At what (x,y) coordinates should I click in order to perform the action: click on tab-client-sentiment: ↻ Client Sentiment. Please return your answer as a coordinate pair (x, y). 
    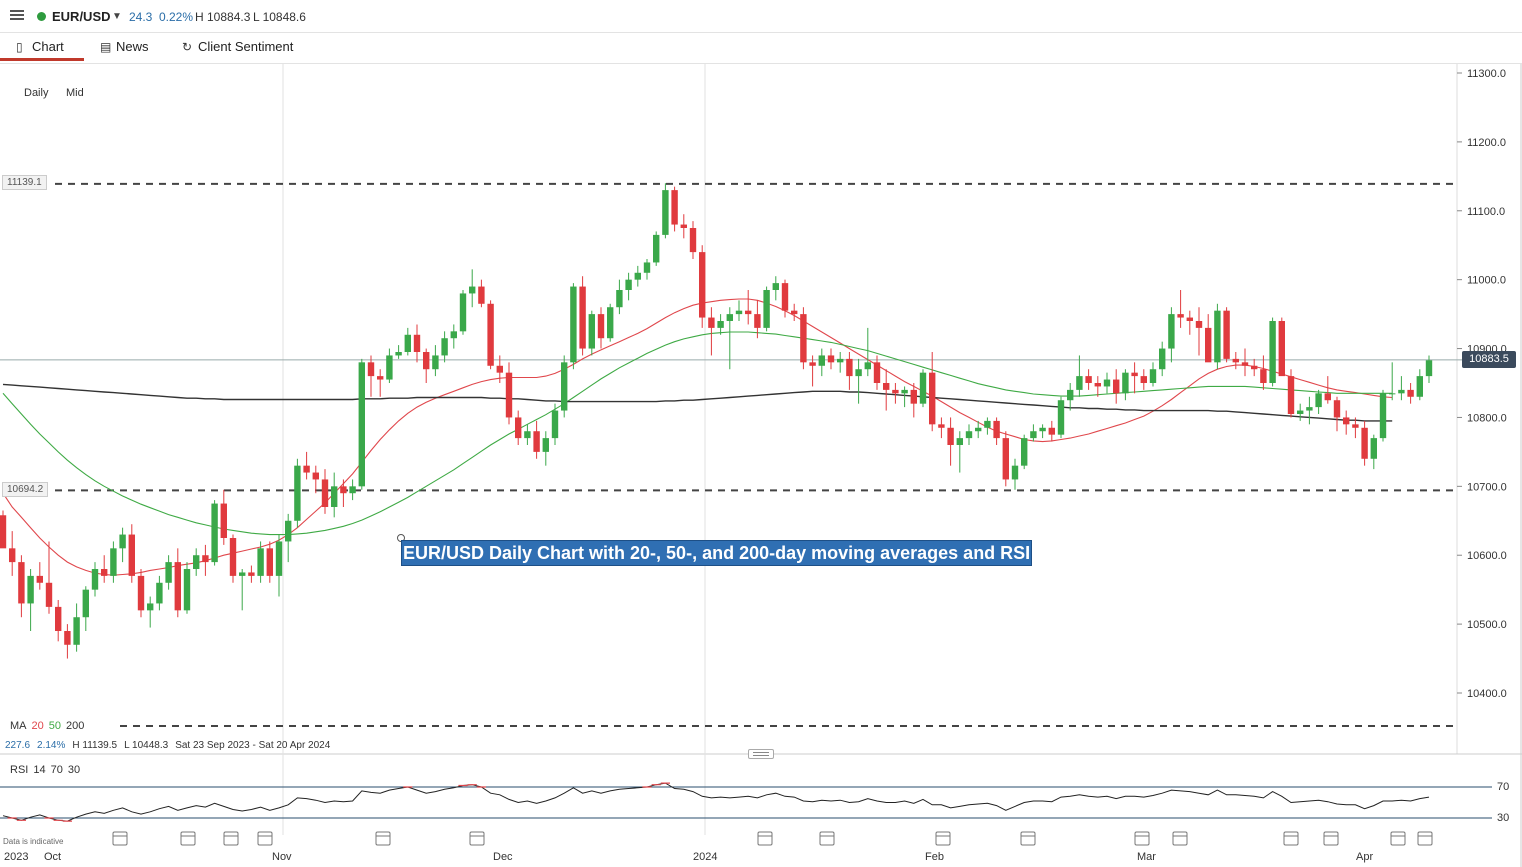
    Looking at the image, I should click on (237, 47).